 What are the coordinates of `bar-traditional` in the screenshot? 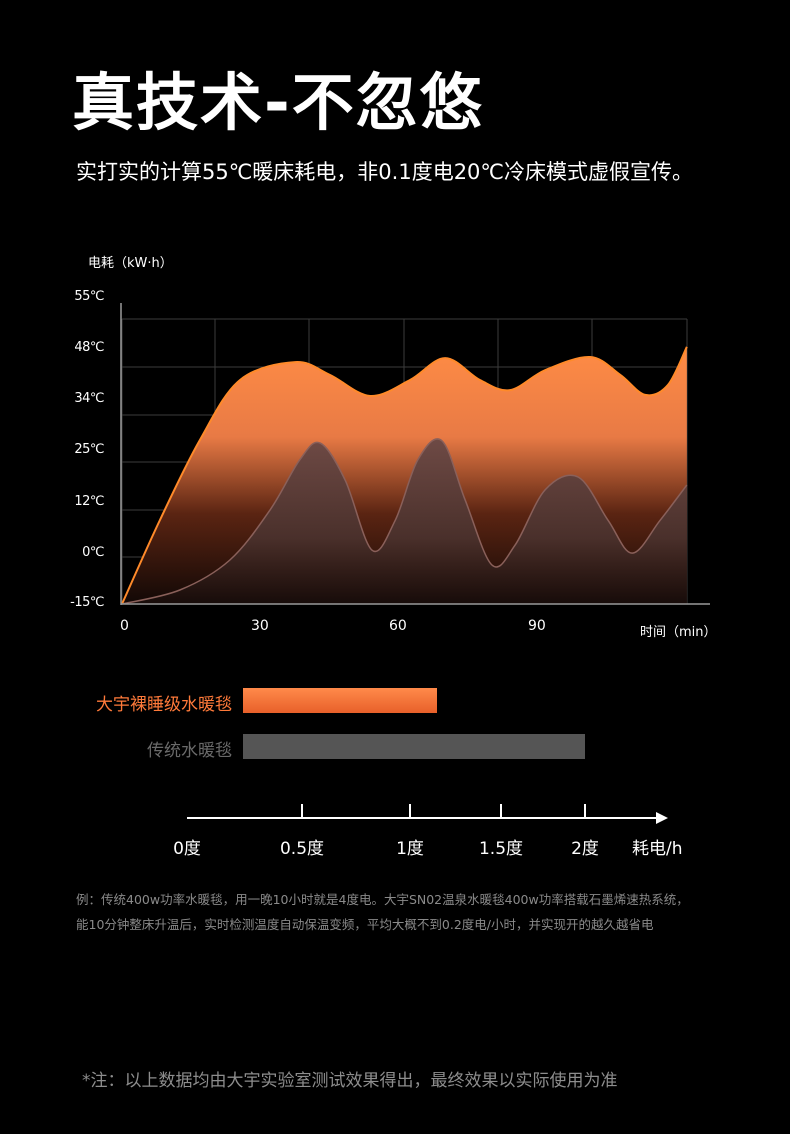 It's located at (414, 746).